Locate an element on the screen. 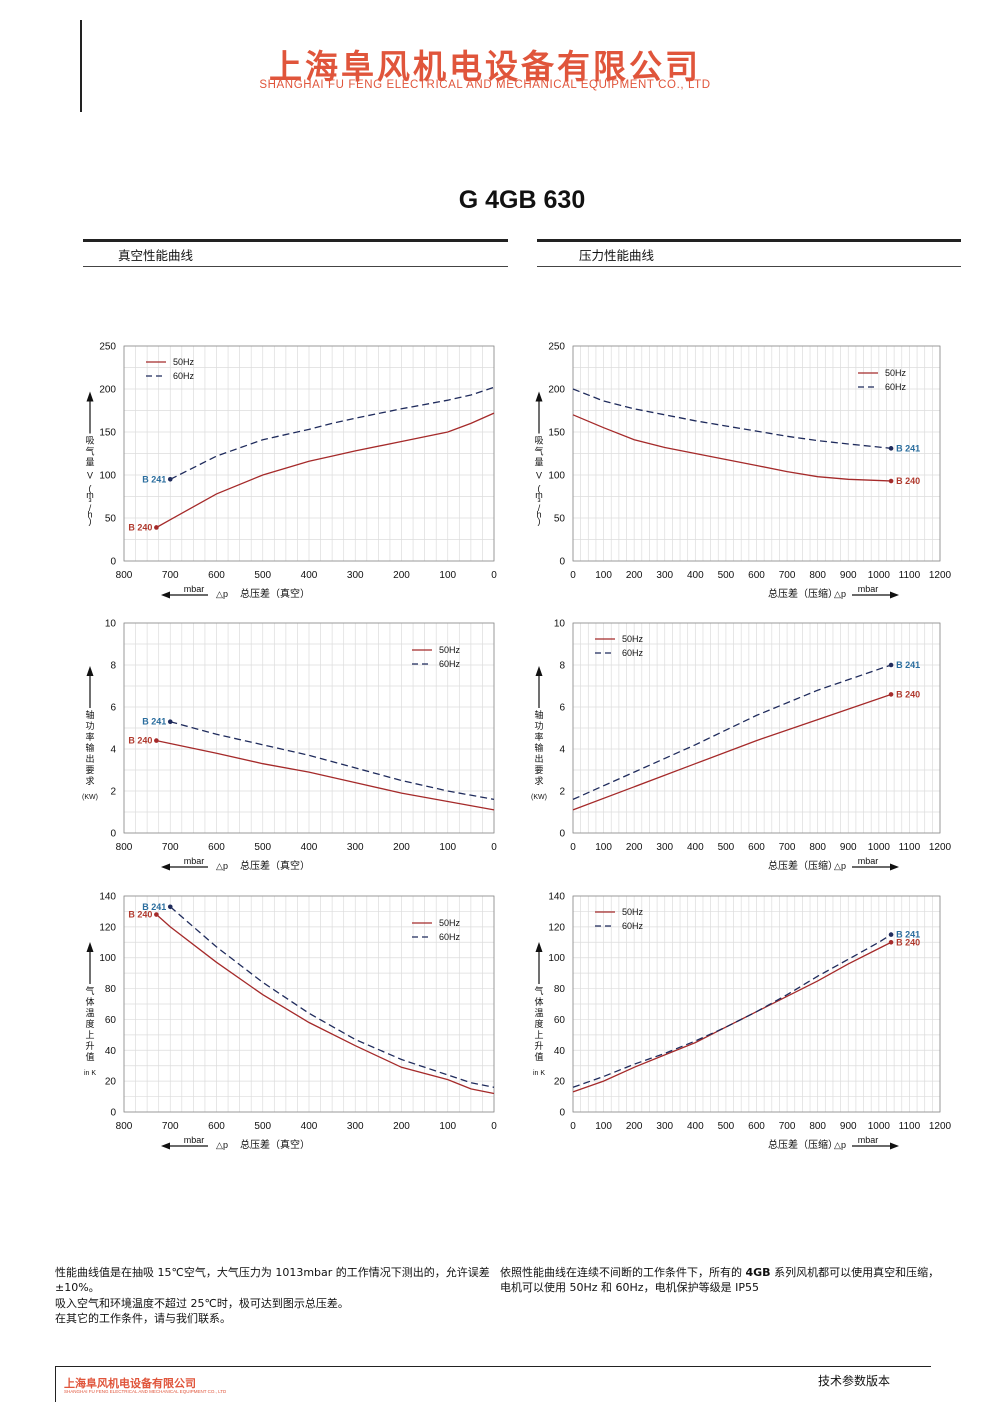 The height and width of the screenshot is (1403, 992). x-axis-label: 总压差（压缩） is located at coordinates (803, 865).